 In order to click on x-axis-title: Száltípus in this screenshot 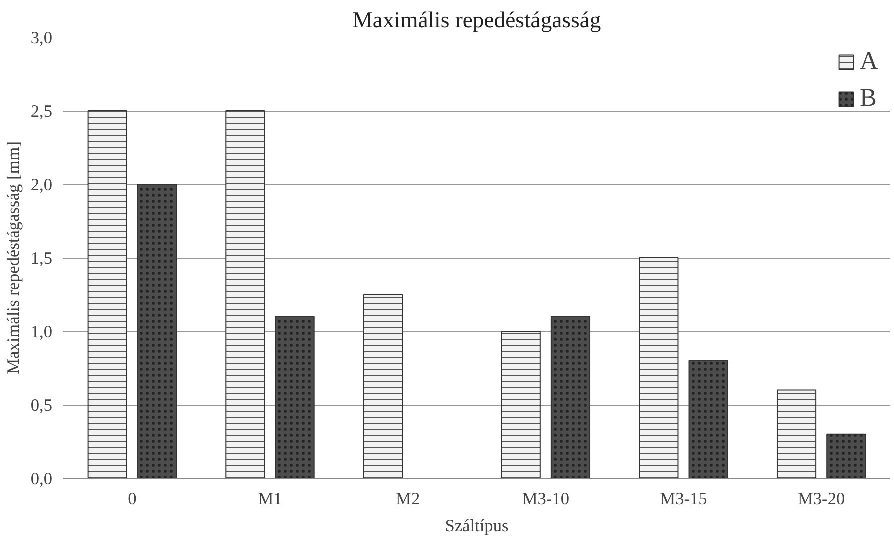, I will do `click(477, 526)`.